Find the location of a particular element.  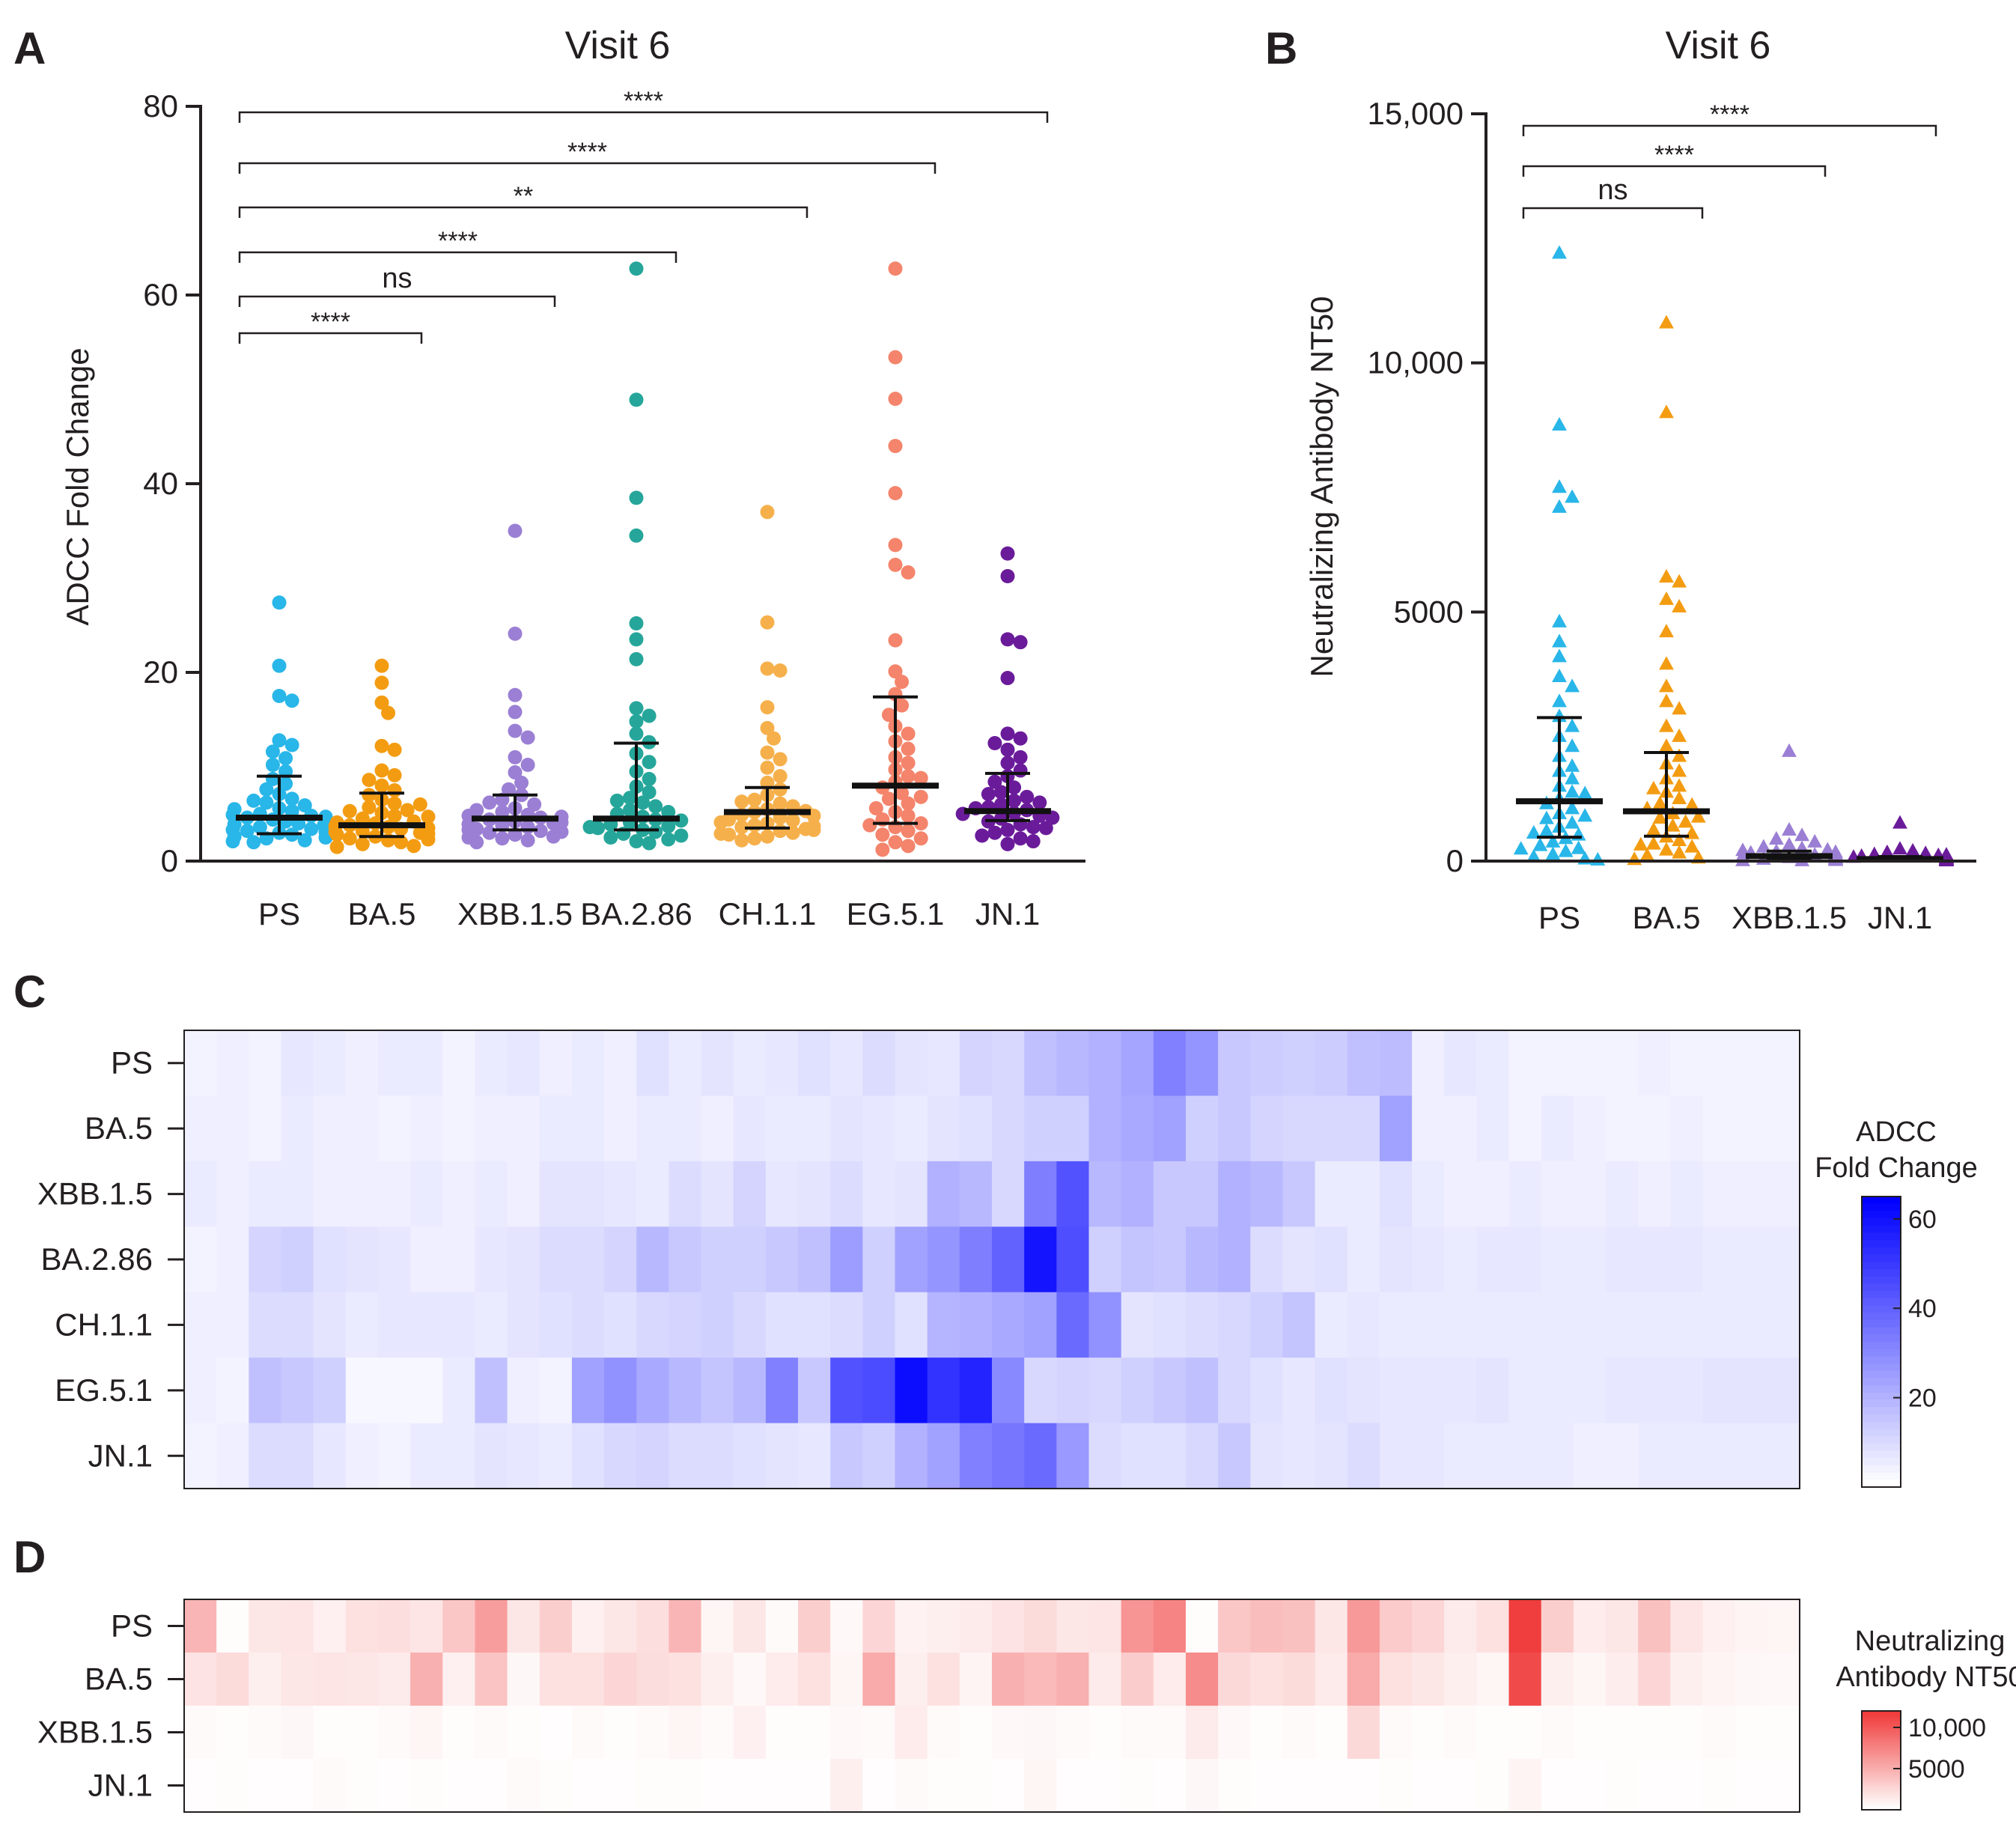

panel-a-y-tick-label: 0 is located at coordinates (169, 860).